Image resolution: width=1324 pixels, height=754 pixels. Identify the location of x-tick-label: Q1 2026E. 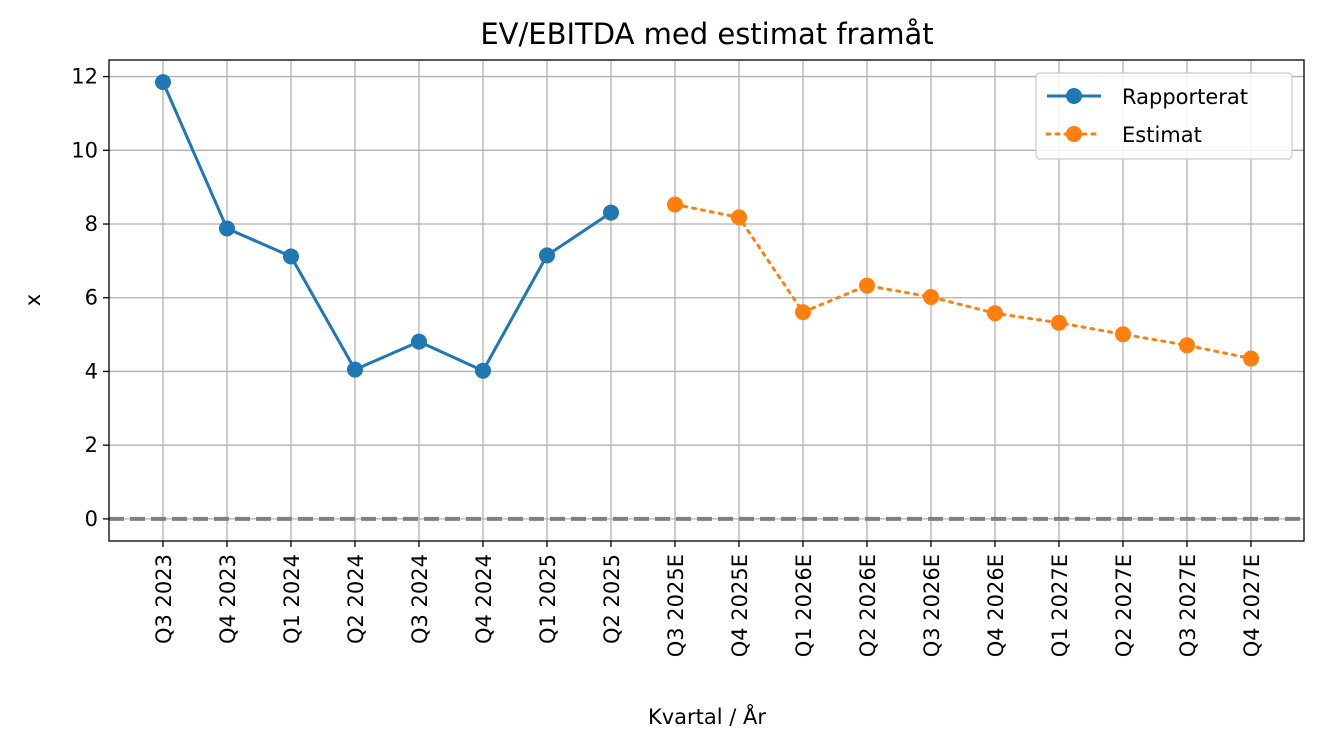
(804, 605).